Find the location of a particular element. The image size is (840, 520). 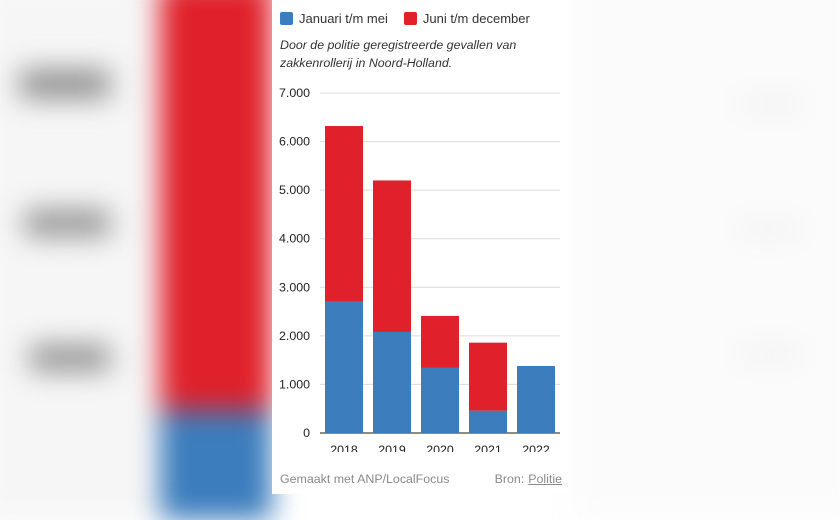

y-tick-label: 1.000 is located at coordinates (294, 384).